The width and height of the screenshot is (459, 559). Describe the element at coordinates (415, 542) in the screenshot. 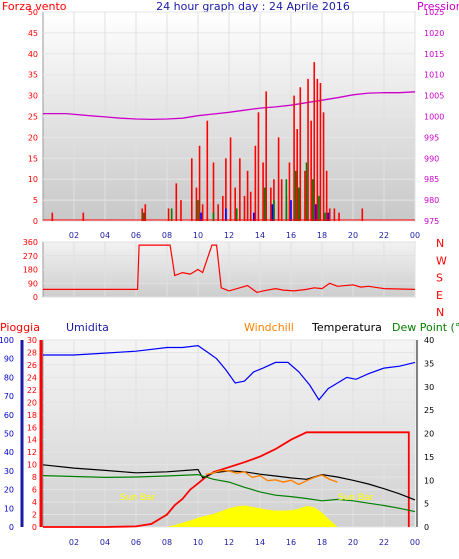

I see `hour-tick-label-bottom: 00` at that location.